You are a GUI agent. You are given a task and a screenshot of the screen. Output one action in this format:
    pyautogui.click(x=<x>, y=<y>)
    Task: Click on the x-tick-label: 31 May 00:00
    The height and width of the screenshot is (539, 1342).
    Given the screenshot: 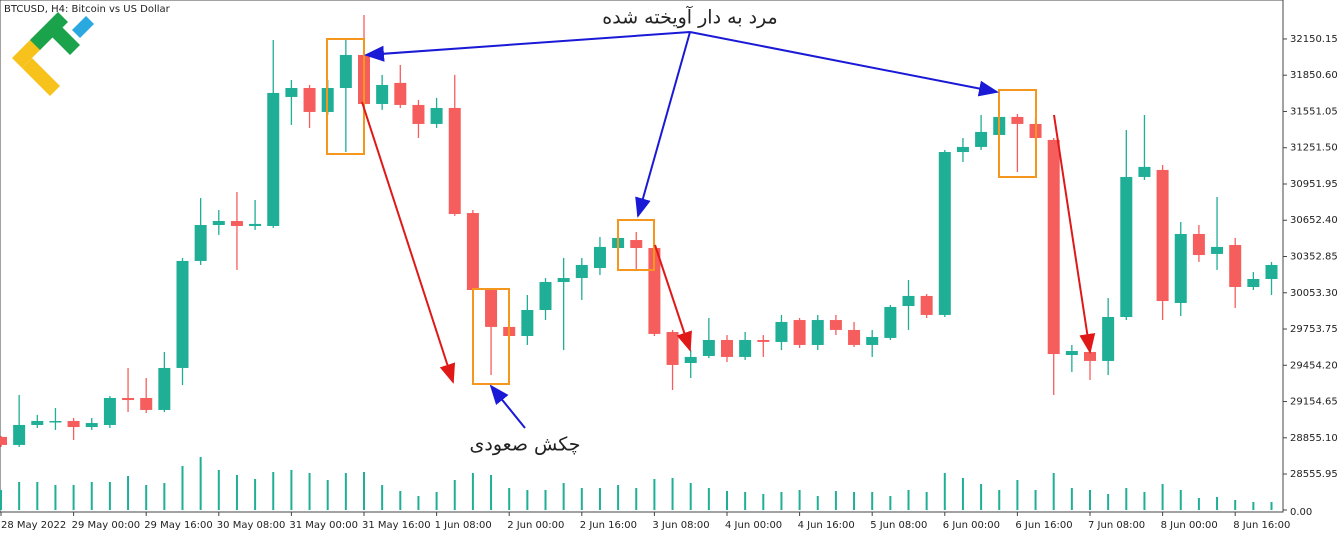 What is the action you would take?
    pyautogui.click(x=323, y=525)
    